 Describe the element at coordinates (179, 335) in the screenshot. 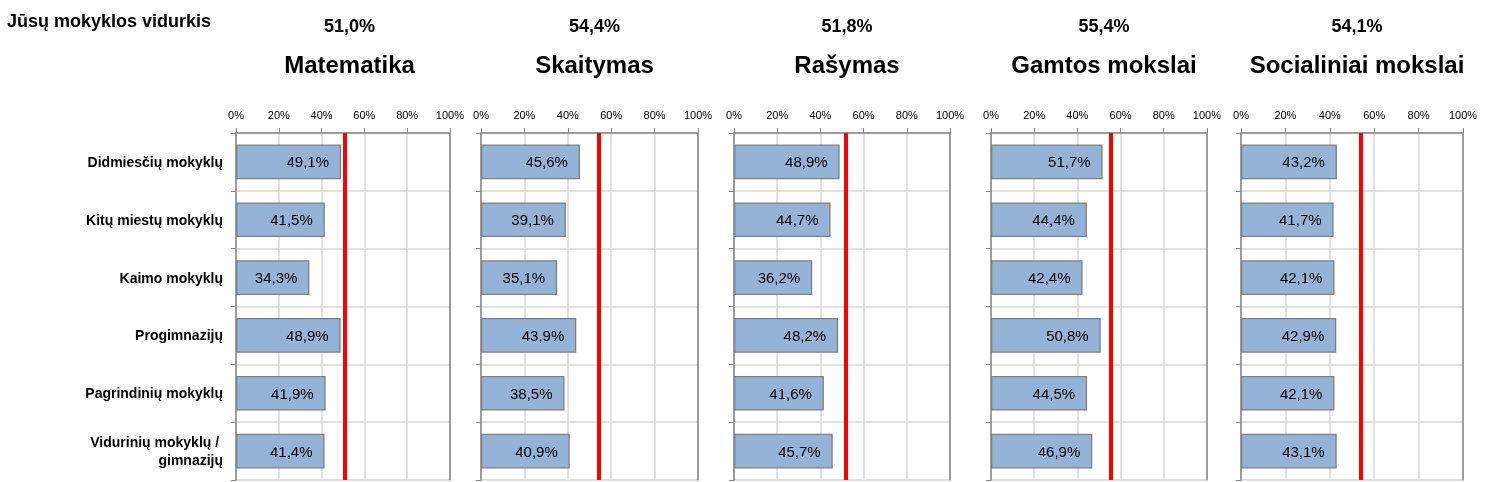

I see `y-tick-label: Progimnazijų` at that location.